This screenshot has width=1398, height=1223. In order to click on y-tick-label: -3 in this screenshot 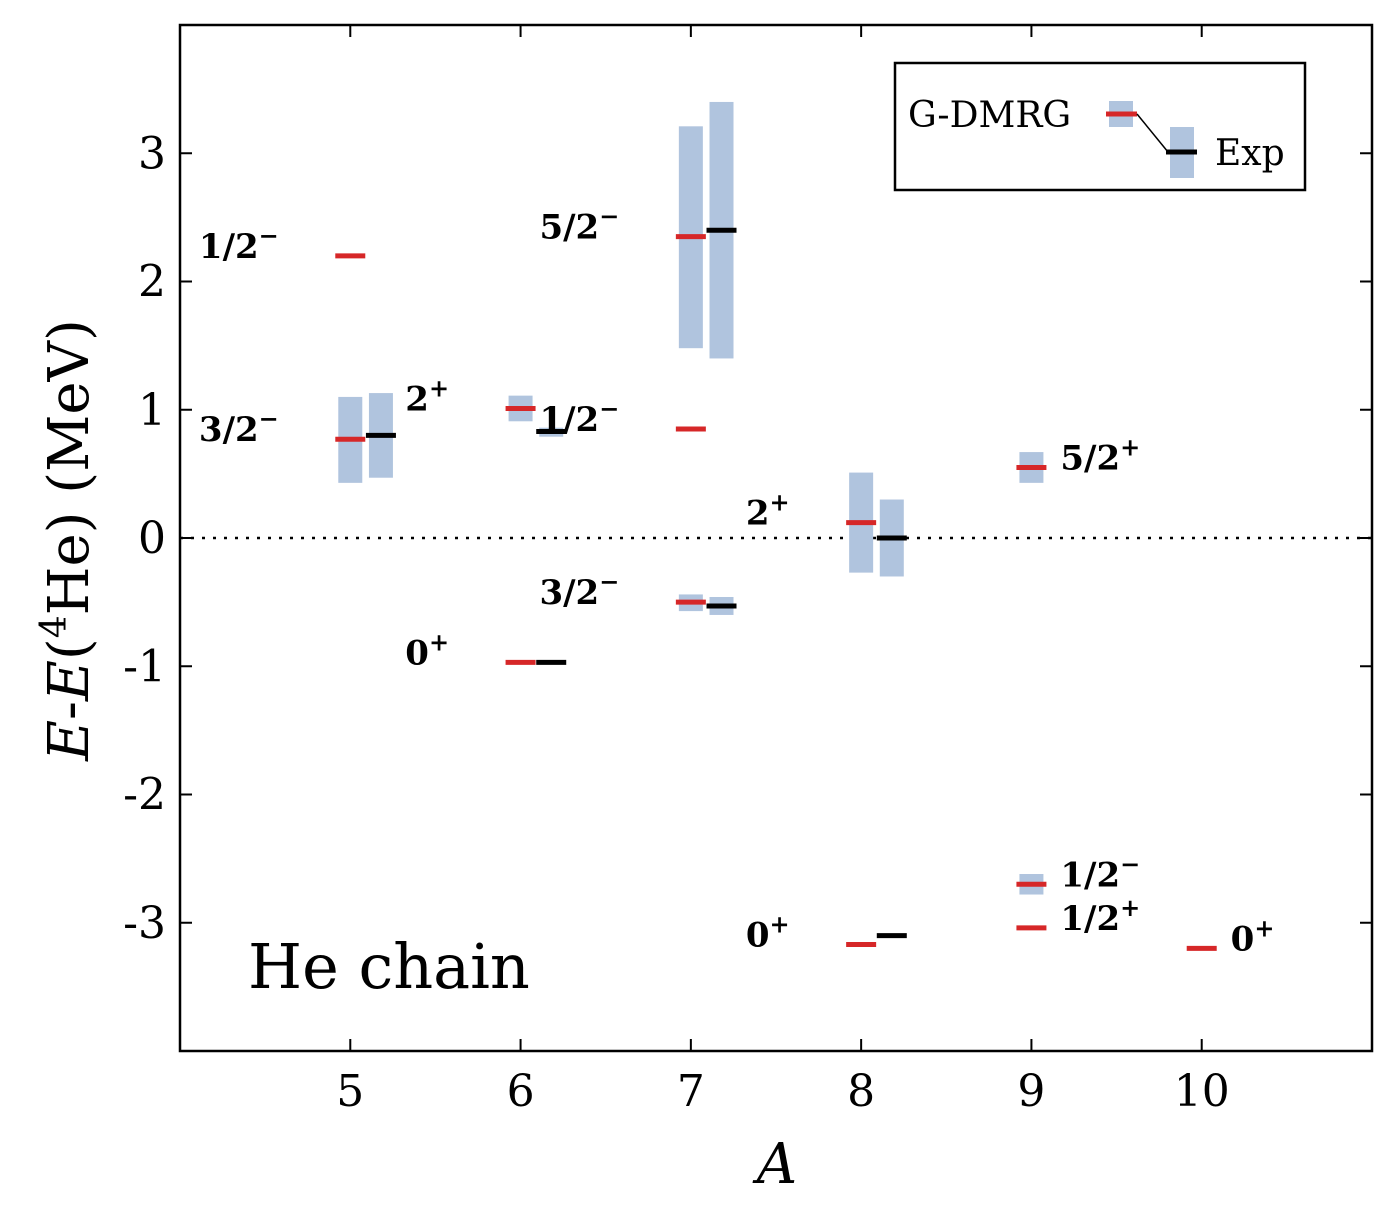, I will do `click(144, 923)`.